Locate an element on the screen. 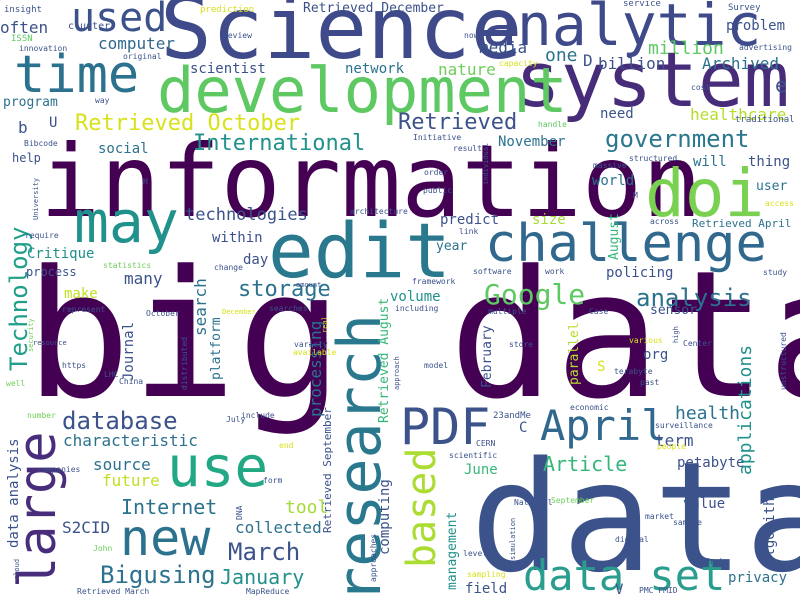 The width and height of the screenshot is (800, 600). word-retrieved-october: Retrieved October is located at coordinates (188, 123).